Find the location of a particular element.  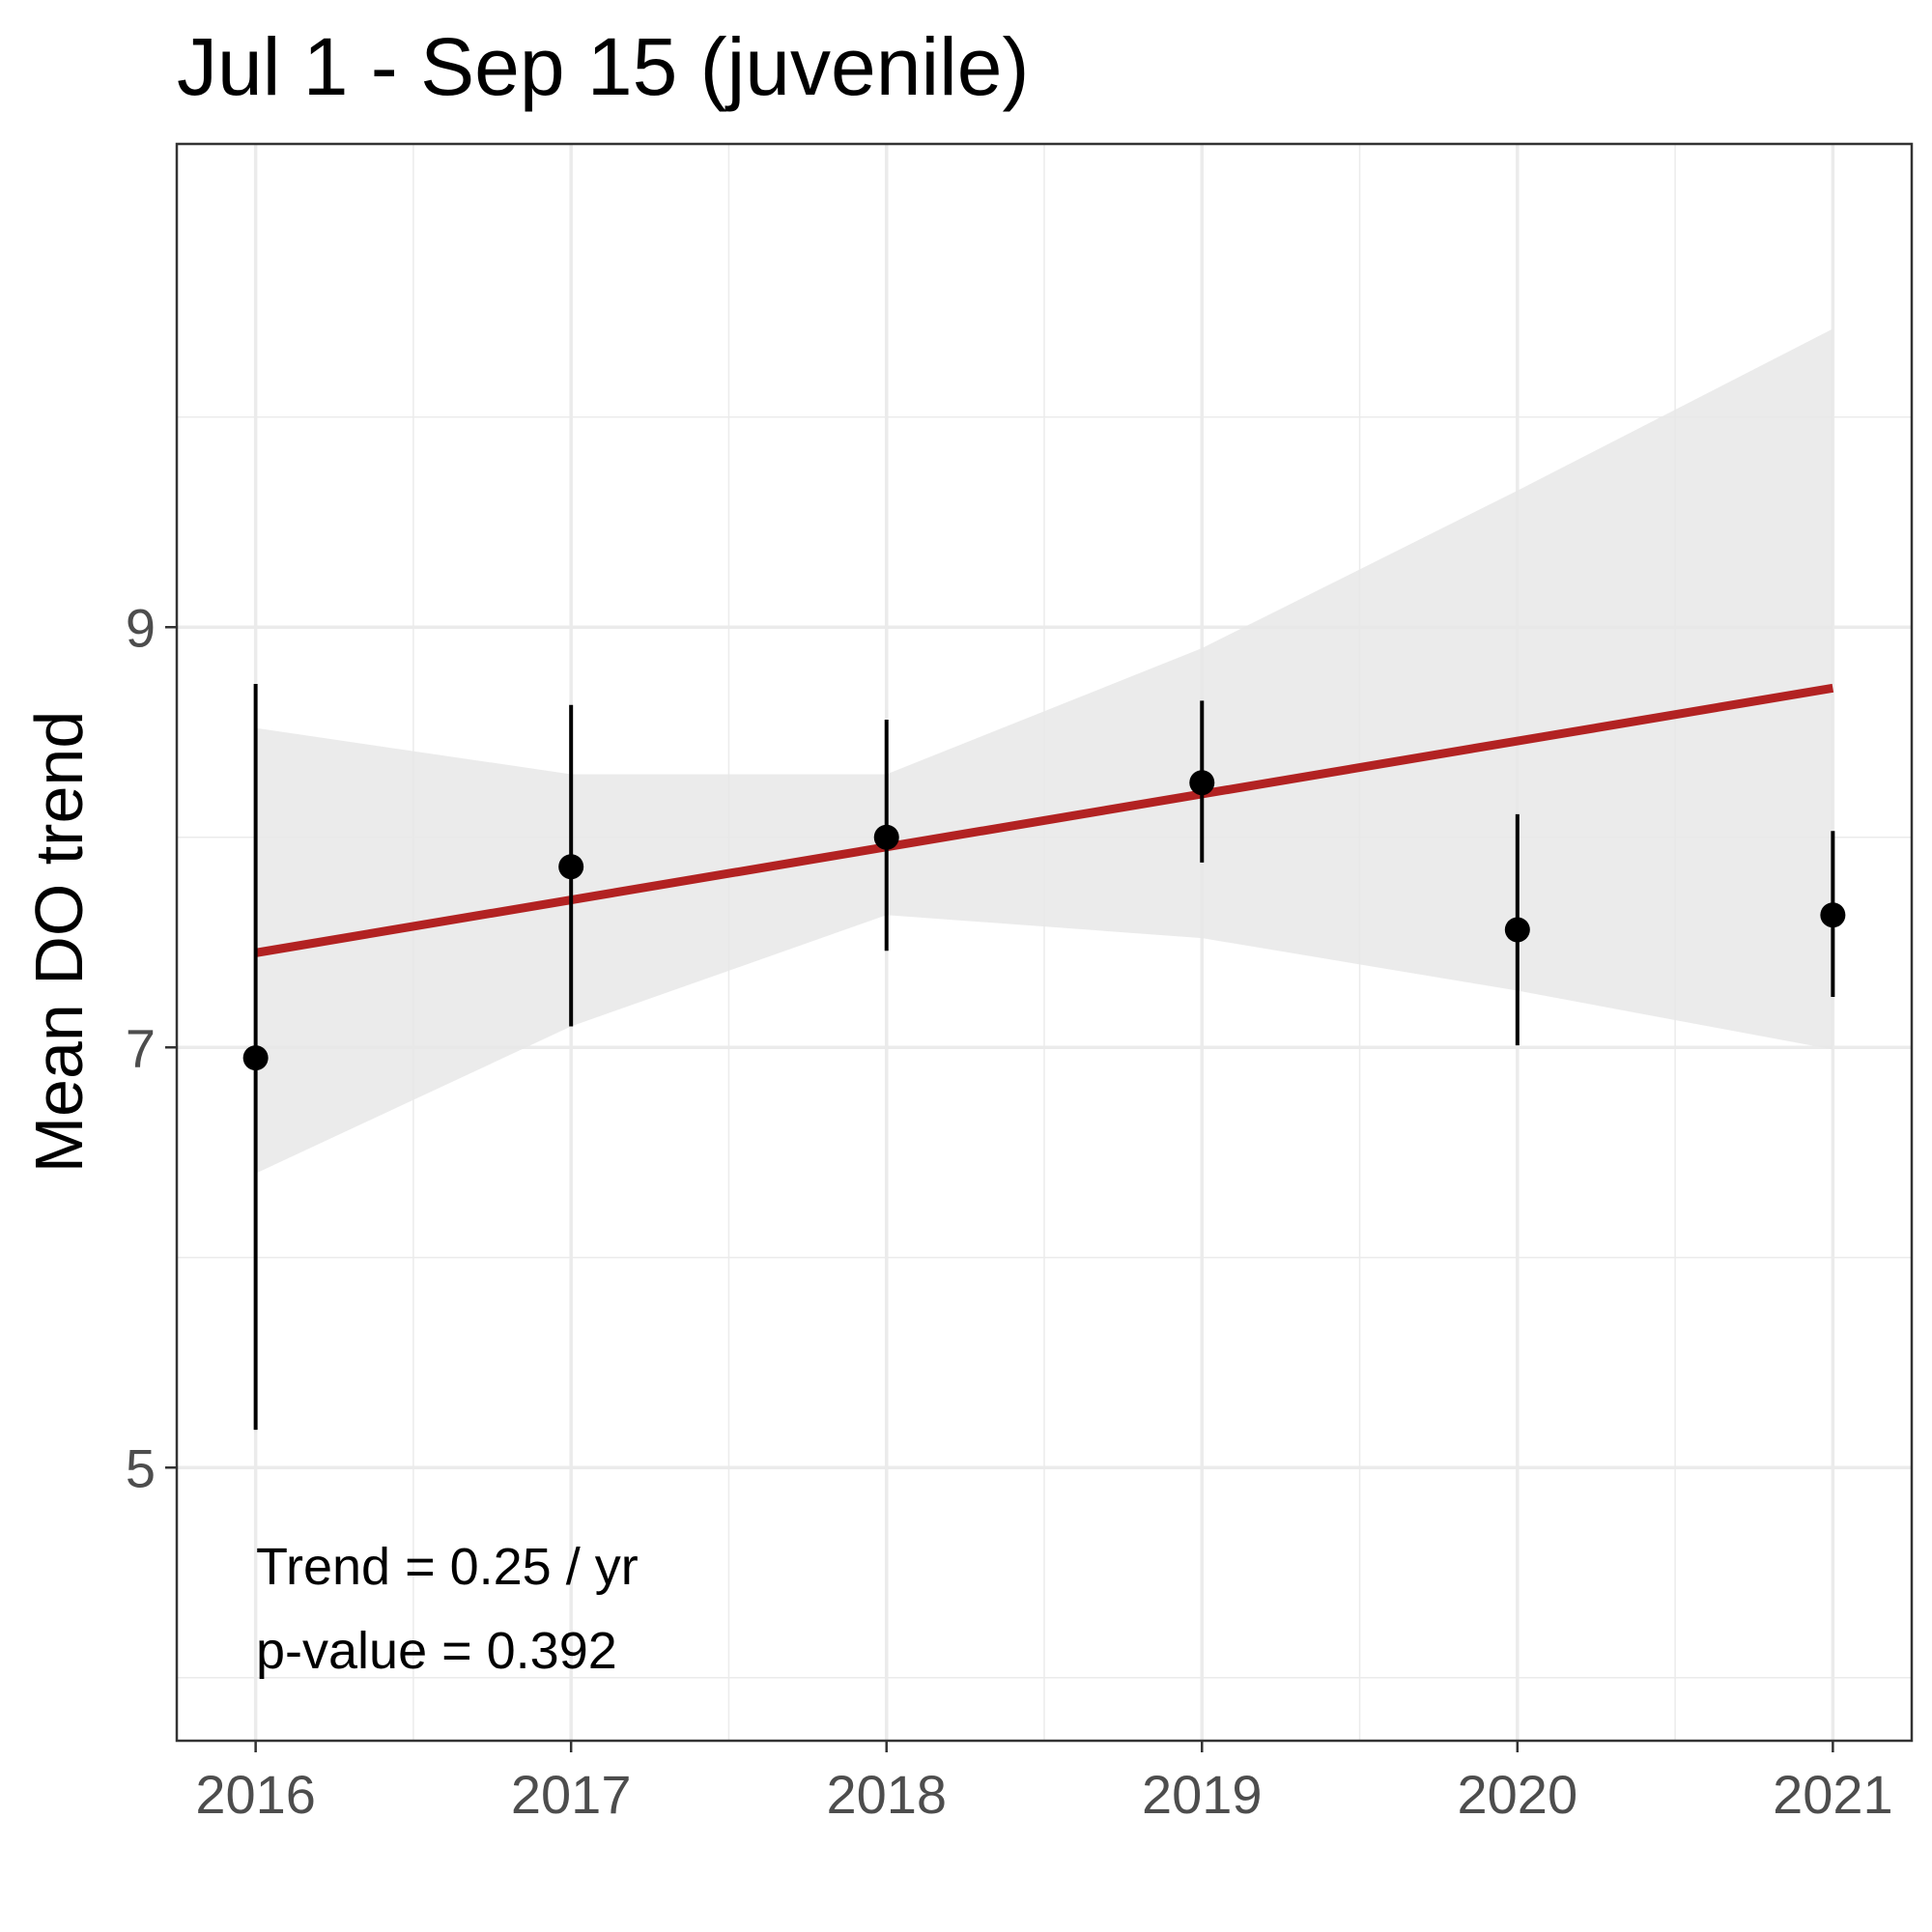

y-tick-label: 7 is located at coordinates (141, 1047).